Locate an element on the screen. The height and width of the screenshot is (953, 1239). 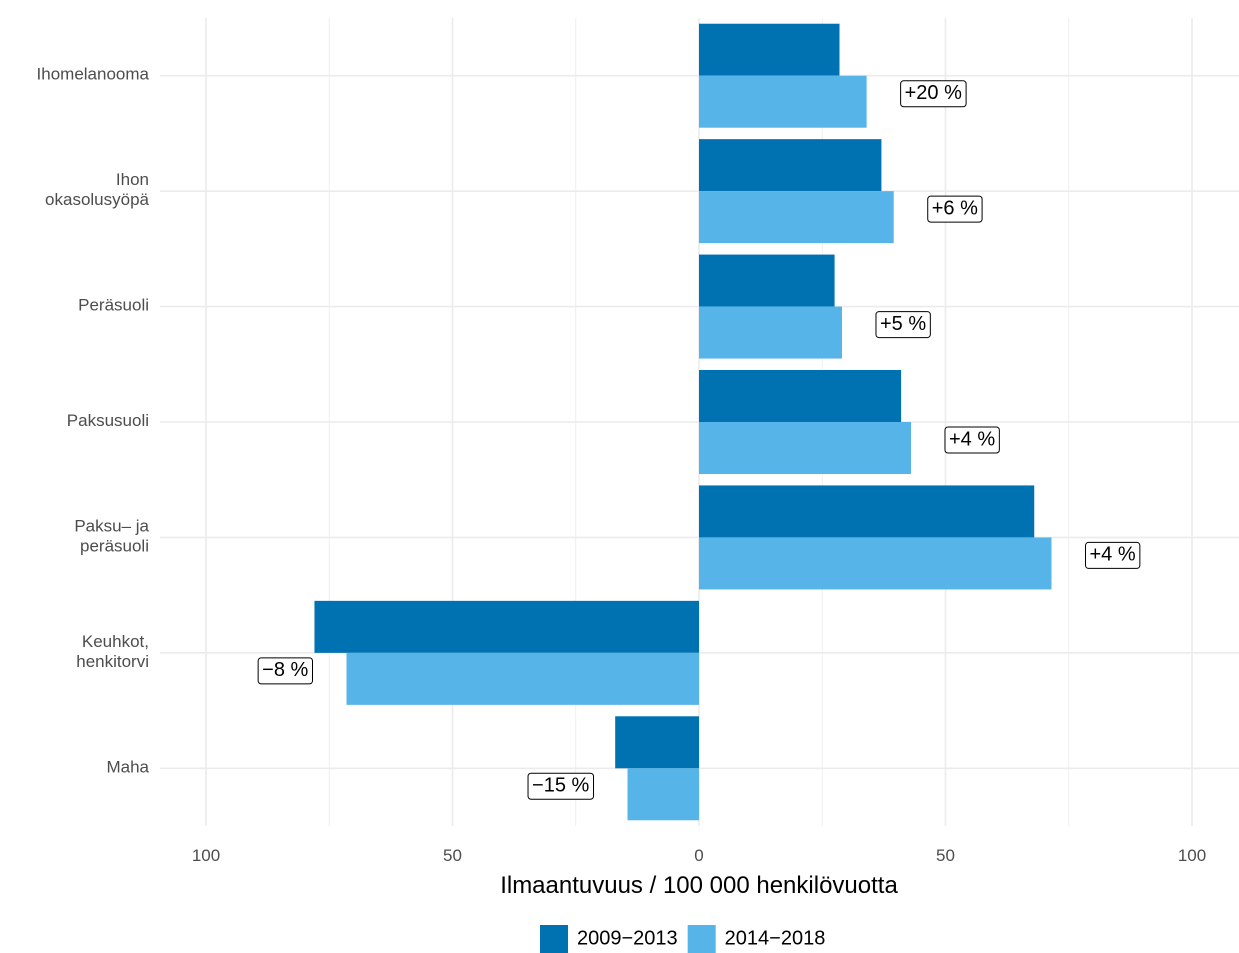
change-label-text: −15 % is located at coordinates (560, 786).